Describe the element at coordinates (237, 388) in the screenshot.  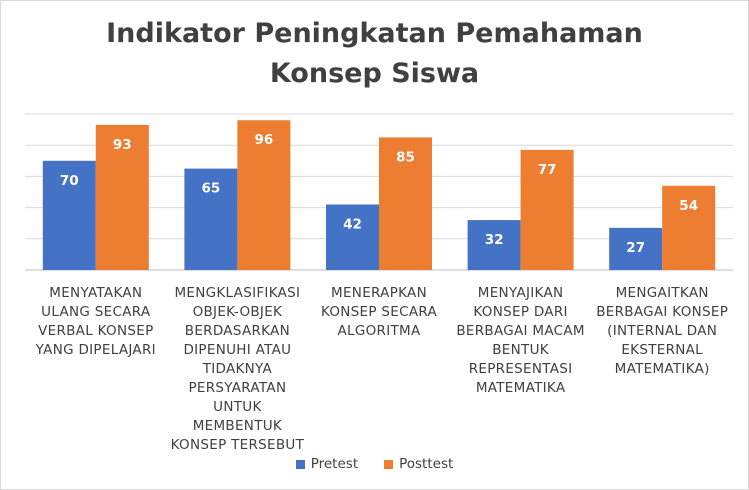
I see `category-label-line: PERSYARATAN` at that location.